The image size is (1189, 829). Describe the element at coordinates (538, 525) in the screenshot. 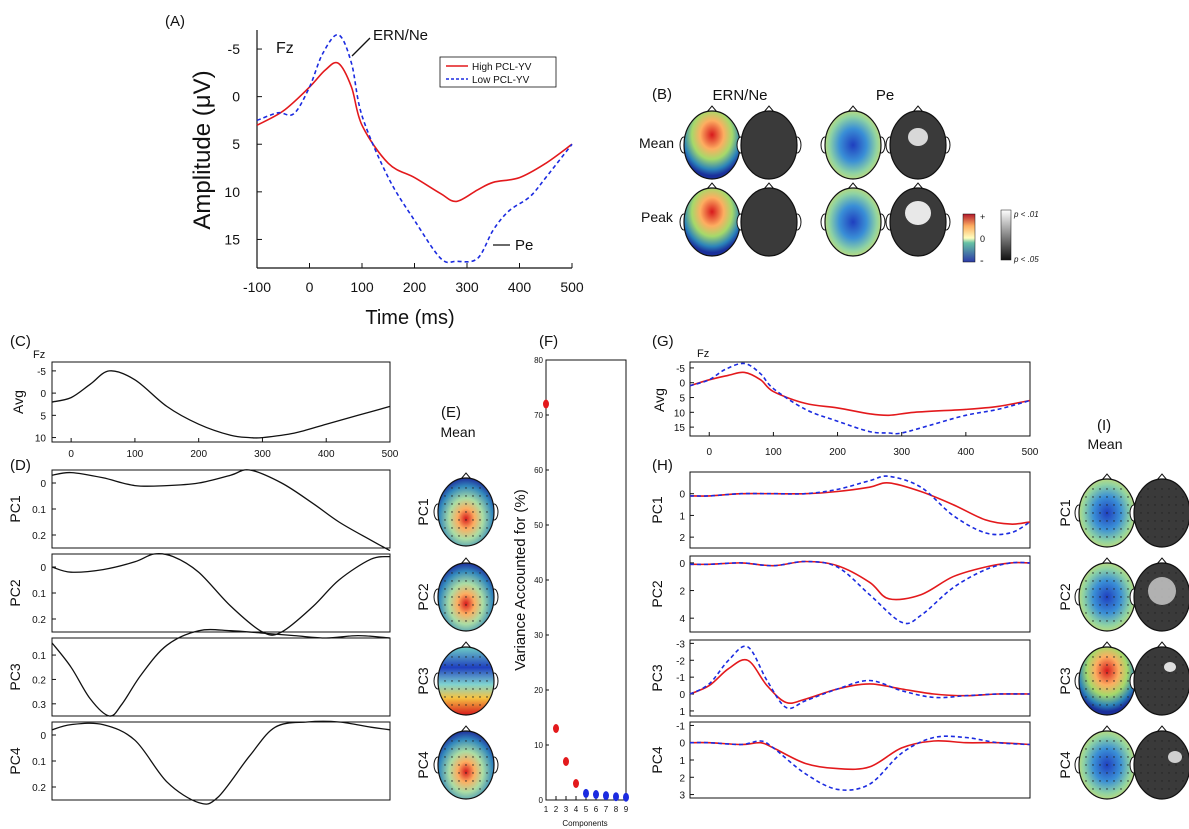

I see `panel-f-y-tick-label: 50` at that location.